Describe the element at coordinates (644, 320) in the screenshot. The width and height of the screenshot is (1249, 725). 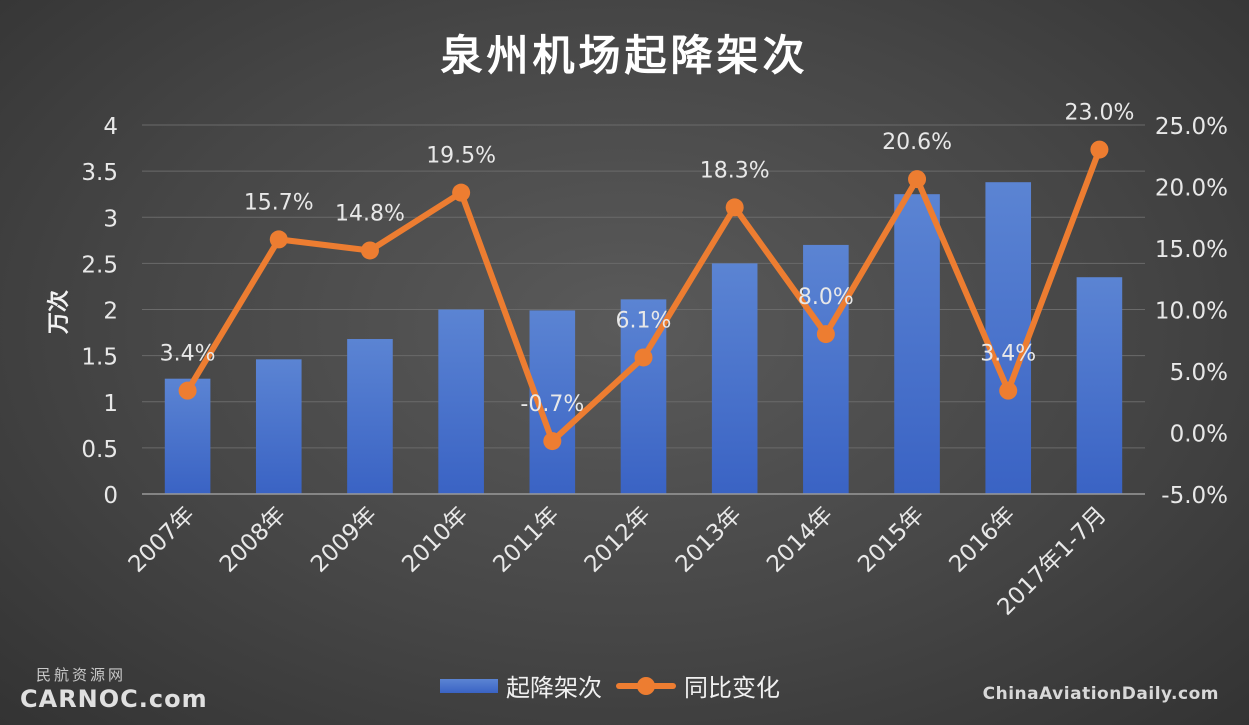
I see `yoy-data-label: 6.1%` at that location.